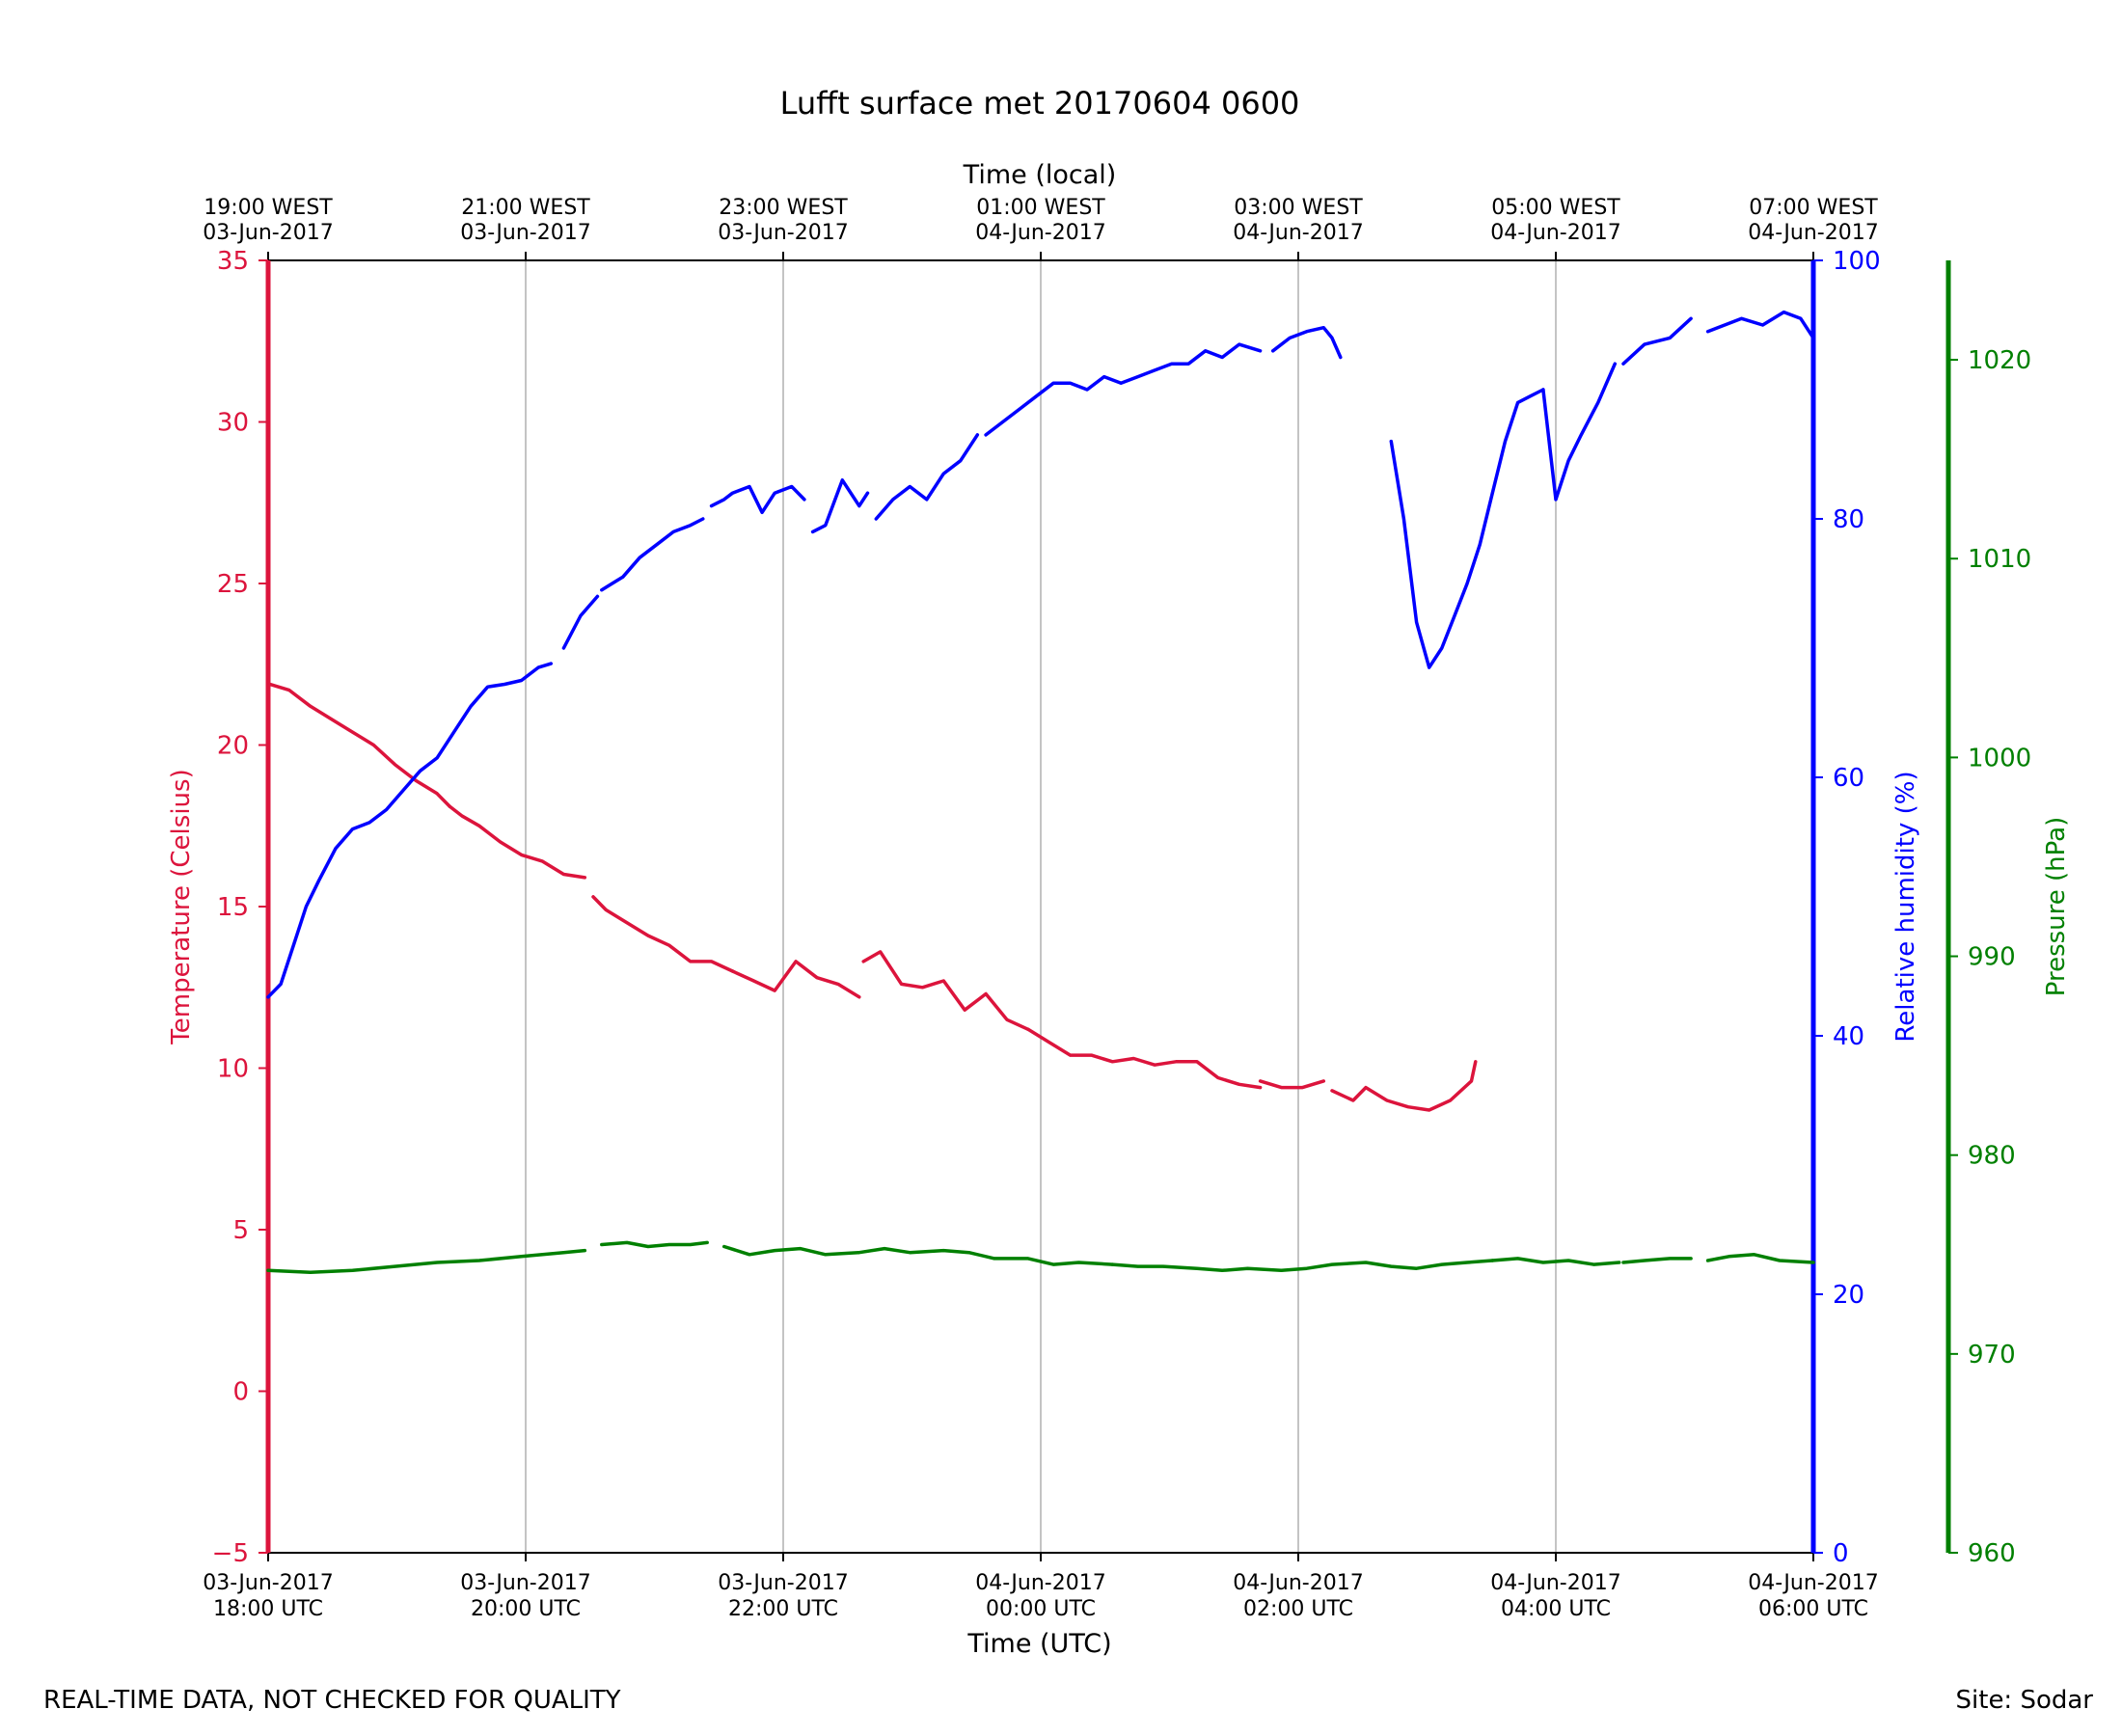  I want to click on y-tick-label: 10, so click(233, 1070).